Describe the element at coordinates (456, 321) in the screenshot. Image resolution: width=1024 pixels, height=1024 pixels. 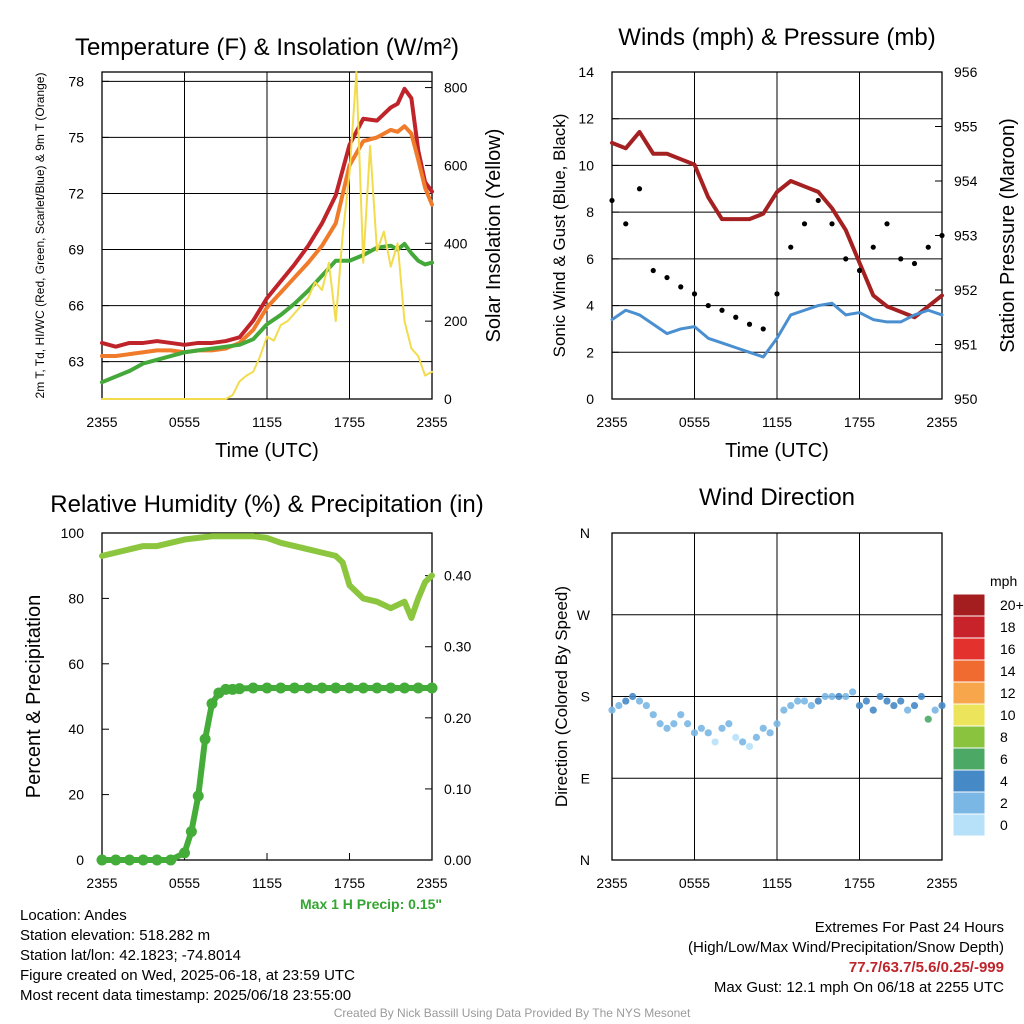
I see `y-tick-label-right: 200` at that location.